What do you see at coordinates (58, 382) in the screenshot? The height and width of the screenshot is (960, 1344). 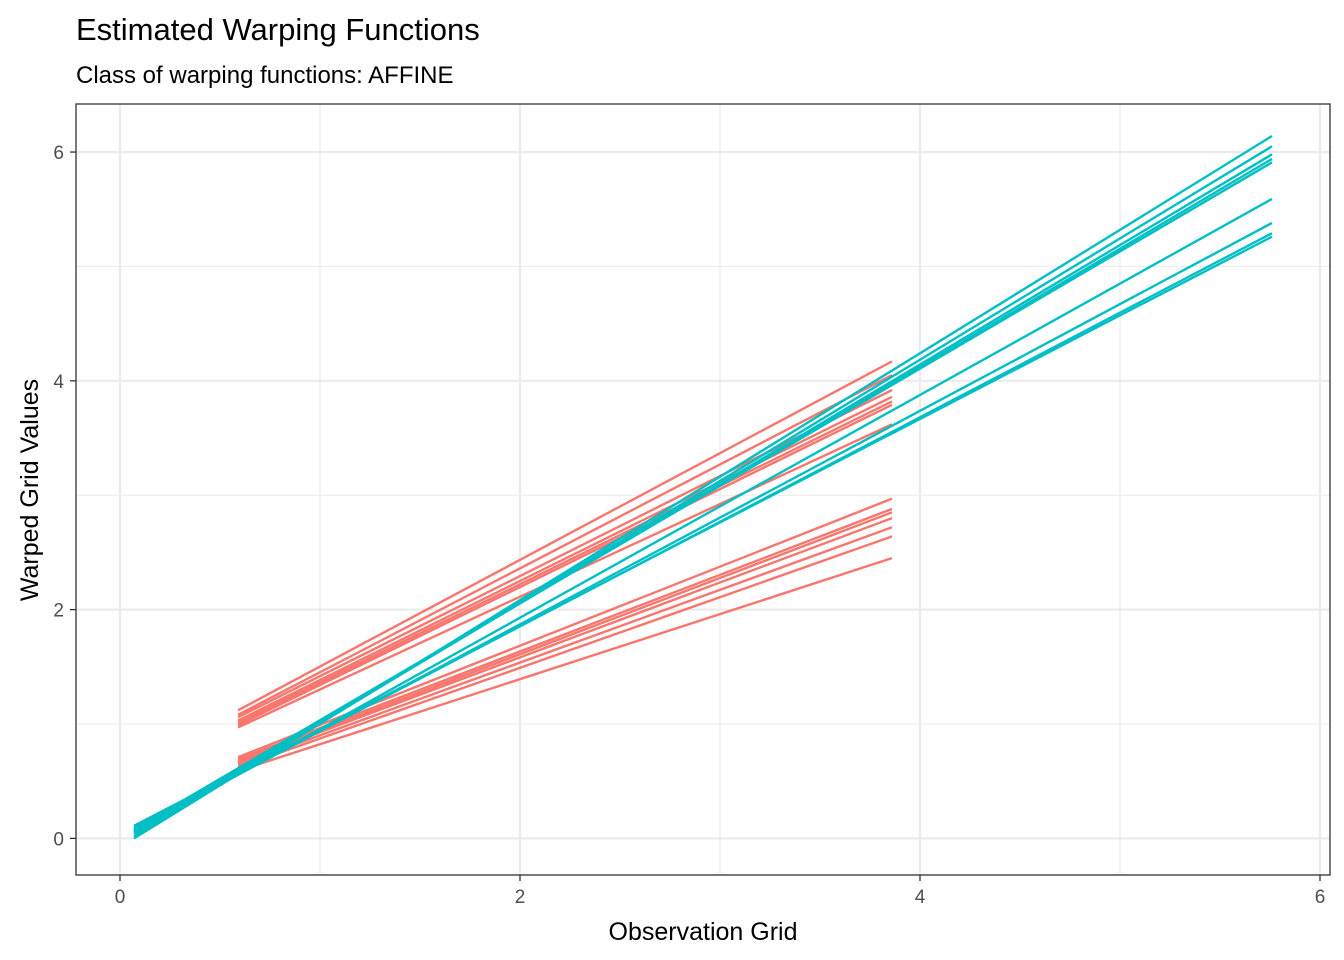 I see `y-tick-label: 4` at bounding box center [58, 382].